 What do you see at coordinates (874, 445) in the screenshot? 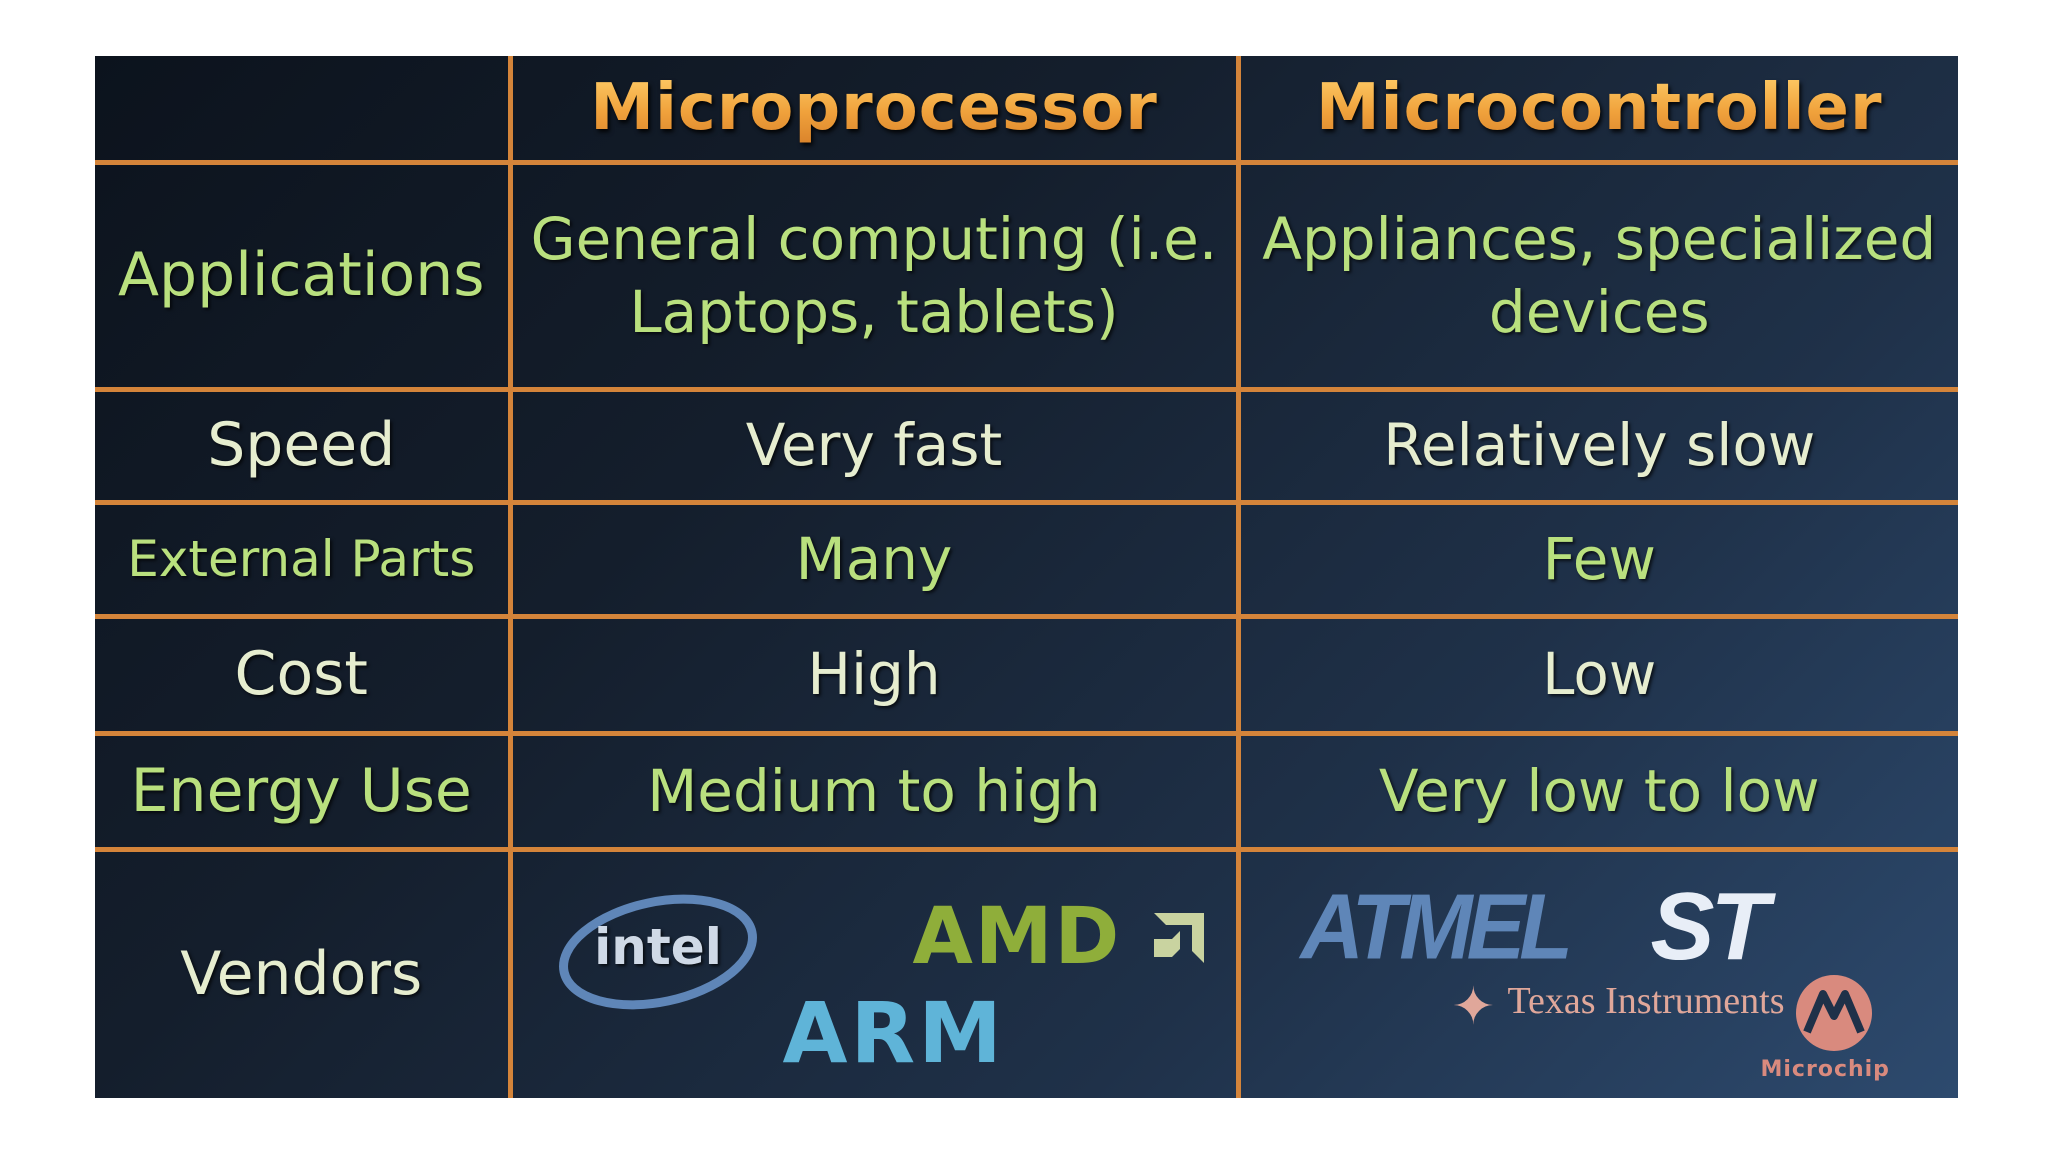
I see `cell-speed-microprocessor: Very fast` at bounding box center [874, 445].